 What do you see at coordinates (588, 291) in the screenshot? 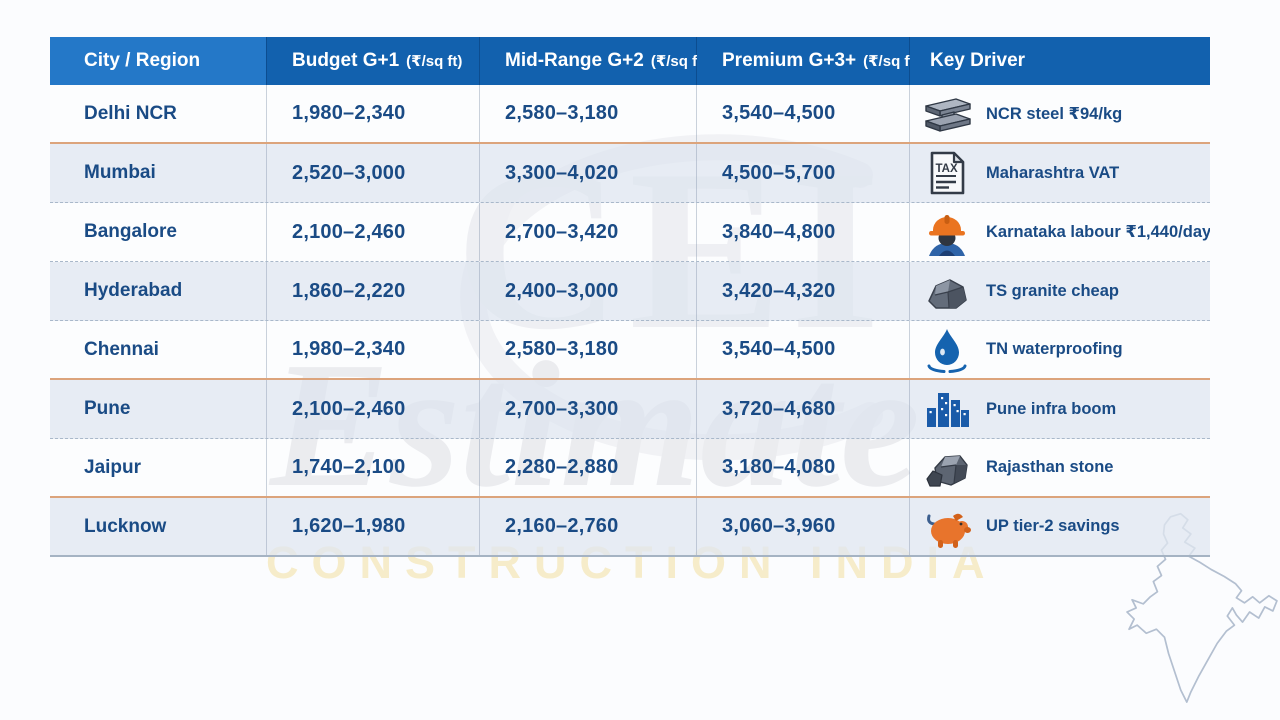
I see `midrange-value: 2,400–3,000` at bounding box center [588, 291].